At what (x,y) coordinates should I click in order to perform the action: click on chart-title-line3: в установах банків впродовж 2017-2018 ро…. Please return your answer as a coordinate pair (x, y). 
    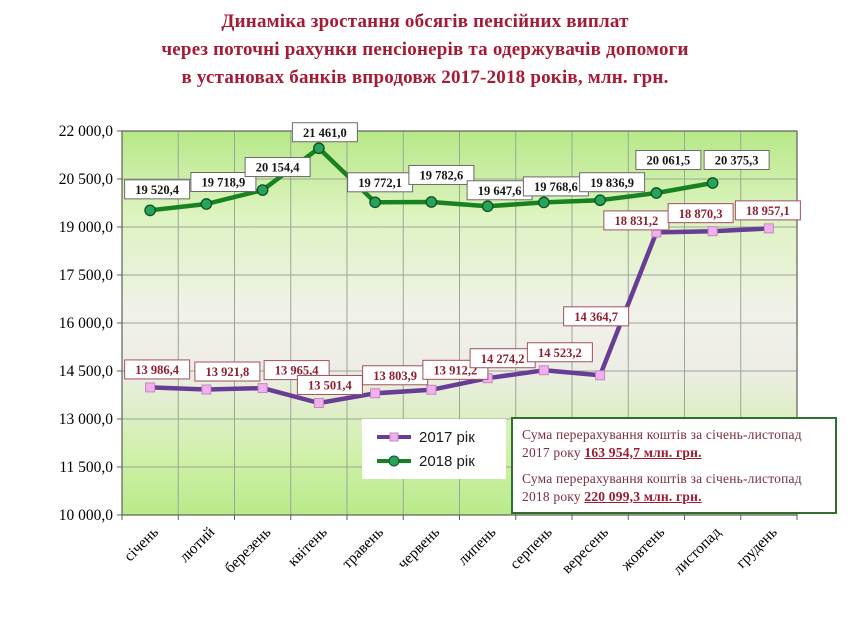
    Looking at the image, I should click on (425, 77).